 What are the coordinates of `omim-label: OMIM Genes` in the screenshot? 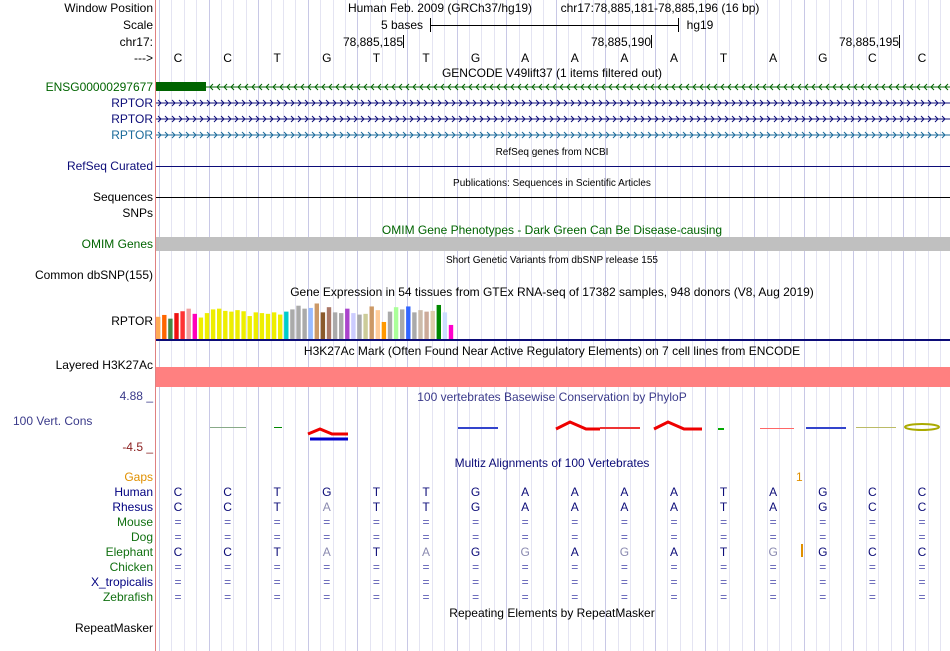 It's located at (117, 244).